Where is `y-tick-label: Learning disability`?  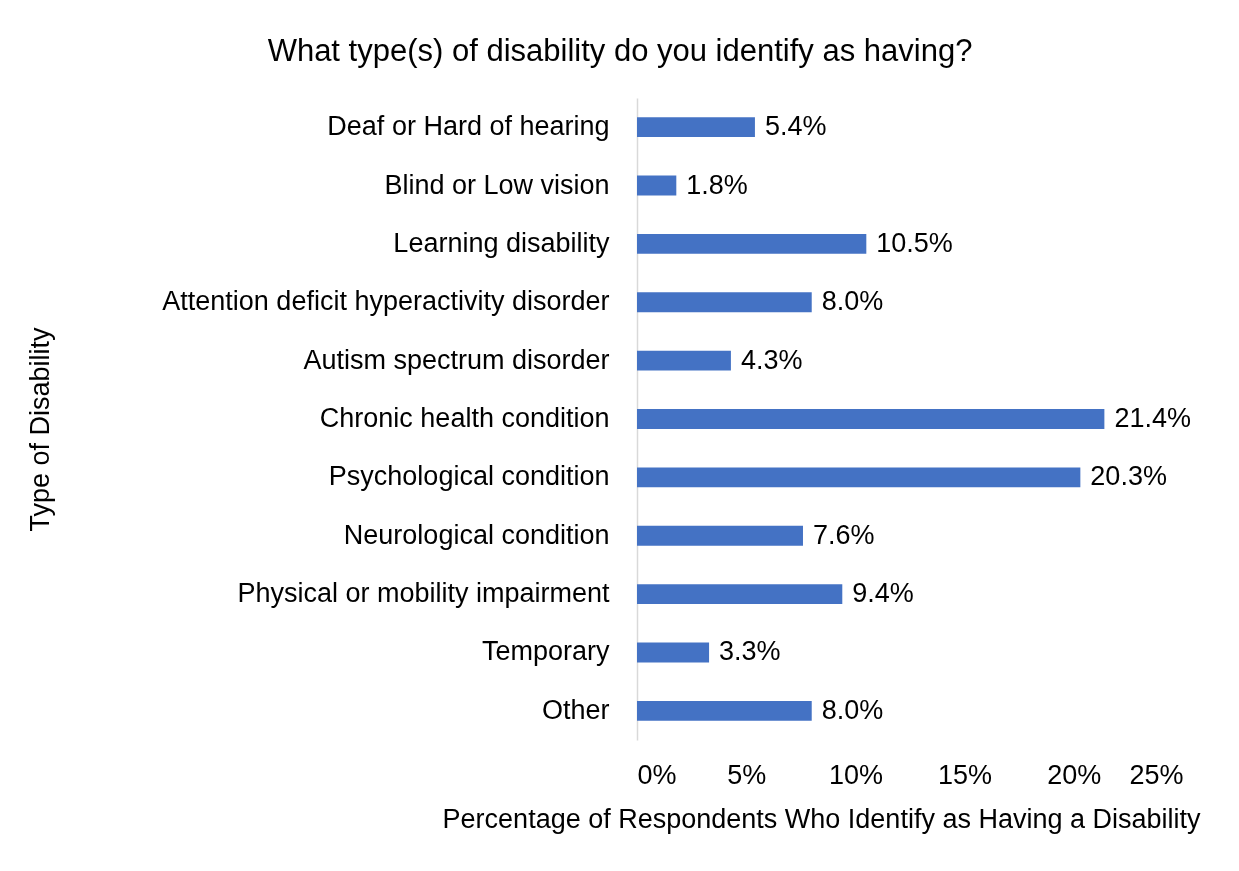 y-tick-label: Learning disability is located at coordinates (501, 242).